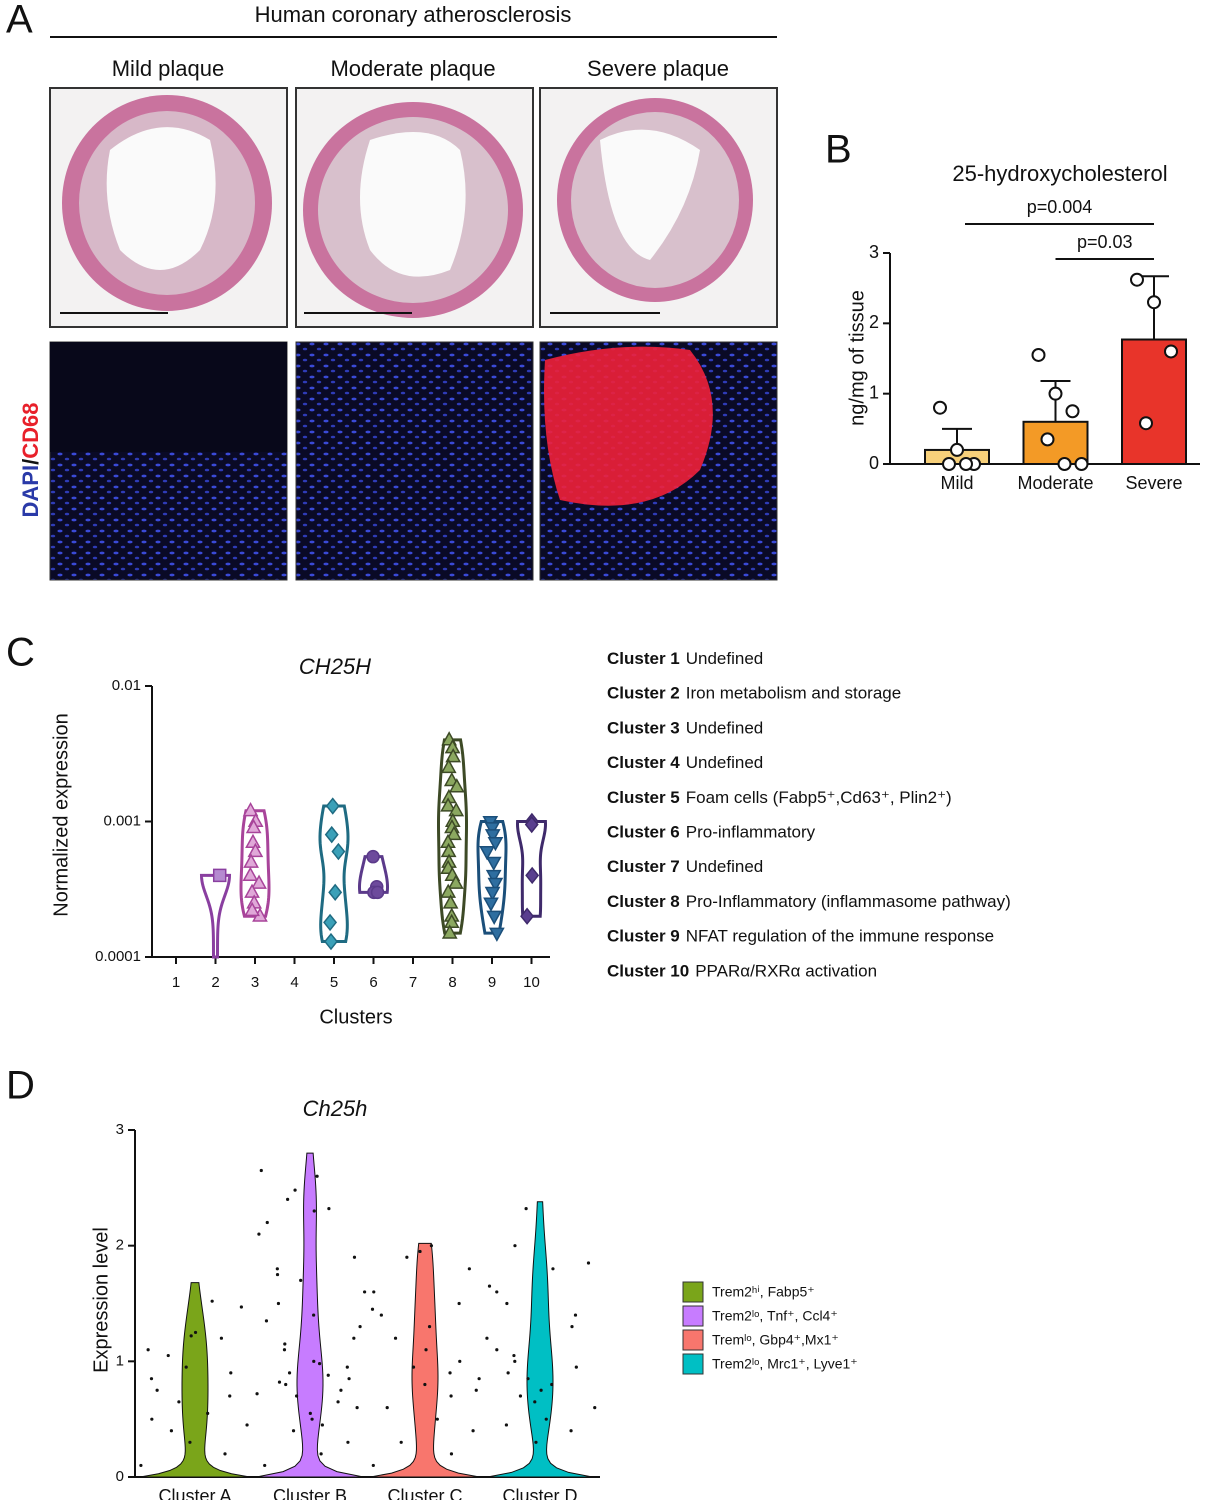  What do you see at coordinates (643, 658) in the screenshot?
I see `cluster-name: Cluster 1` at bounding box center [643, 658].